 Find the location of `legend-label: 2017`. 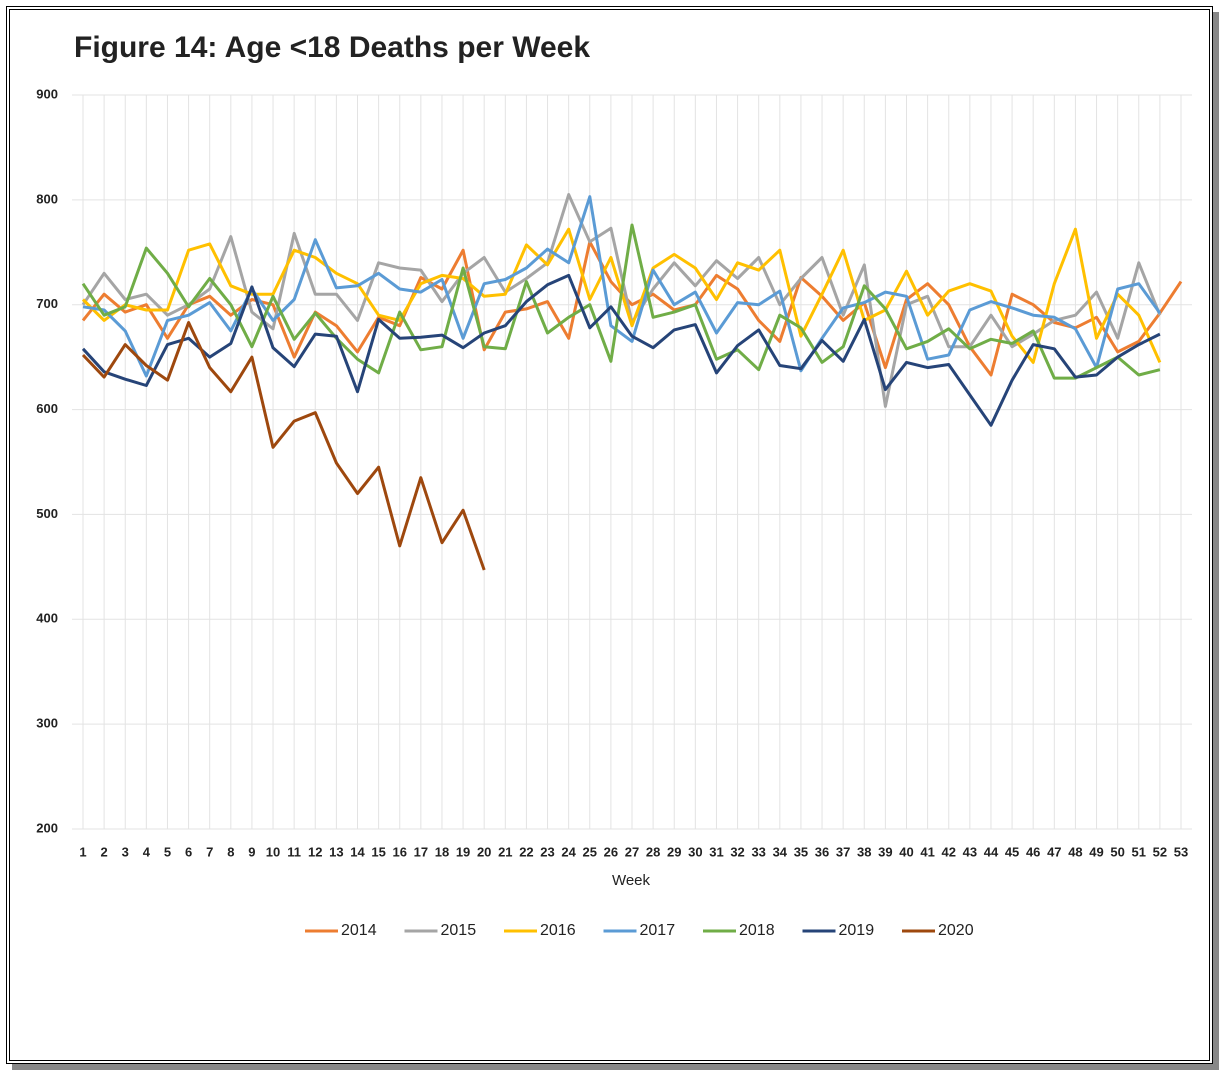

legend-label: 2017 is located at coordinates (658, 930).